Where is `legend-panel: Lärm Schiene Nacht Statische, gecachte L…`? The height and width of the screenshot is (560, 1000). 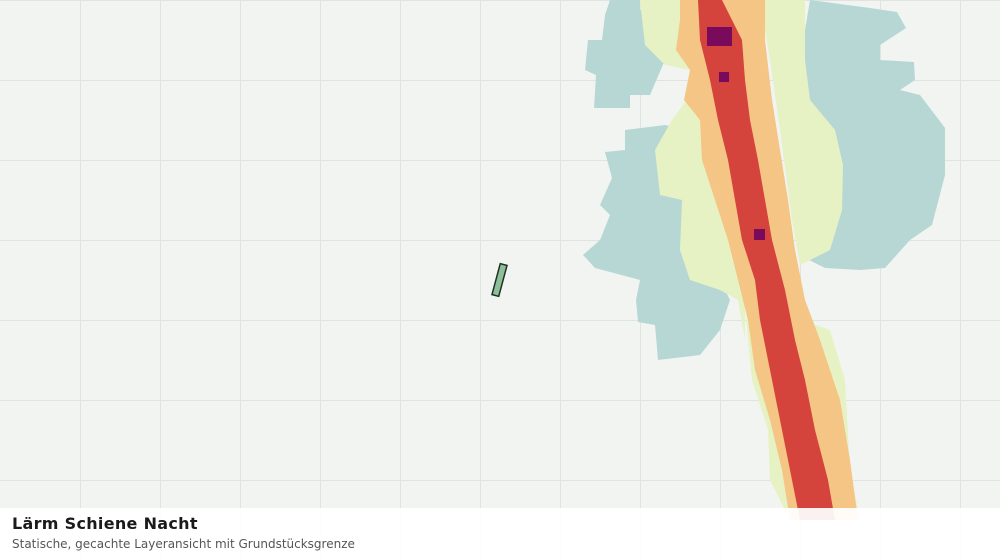
legend-panel: Lärm Schiene Nacht Statische, gecachte L… is located at coordinates (500, 534).